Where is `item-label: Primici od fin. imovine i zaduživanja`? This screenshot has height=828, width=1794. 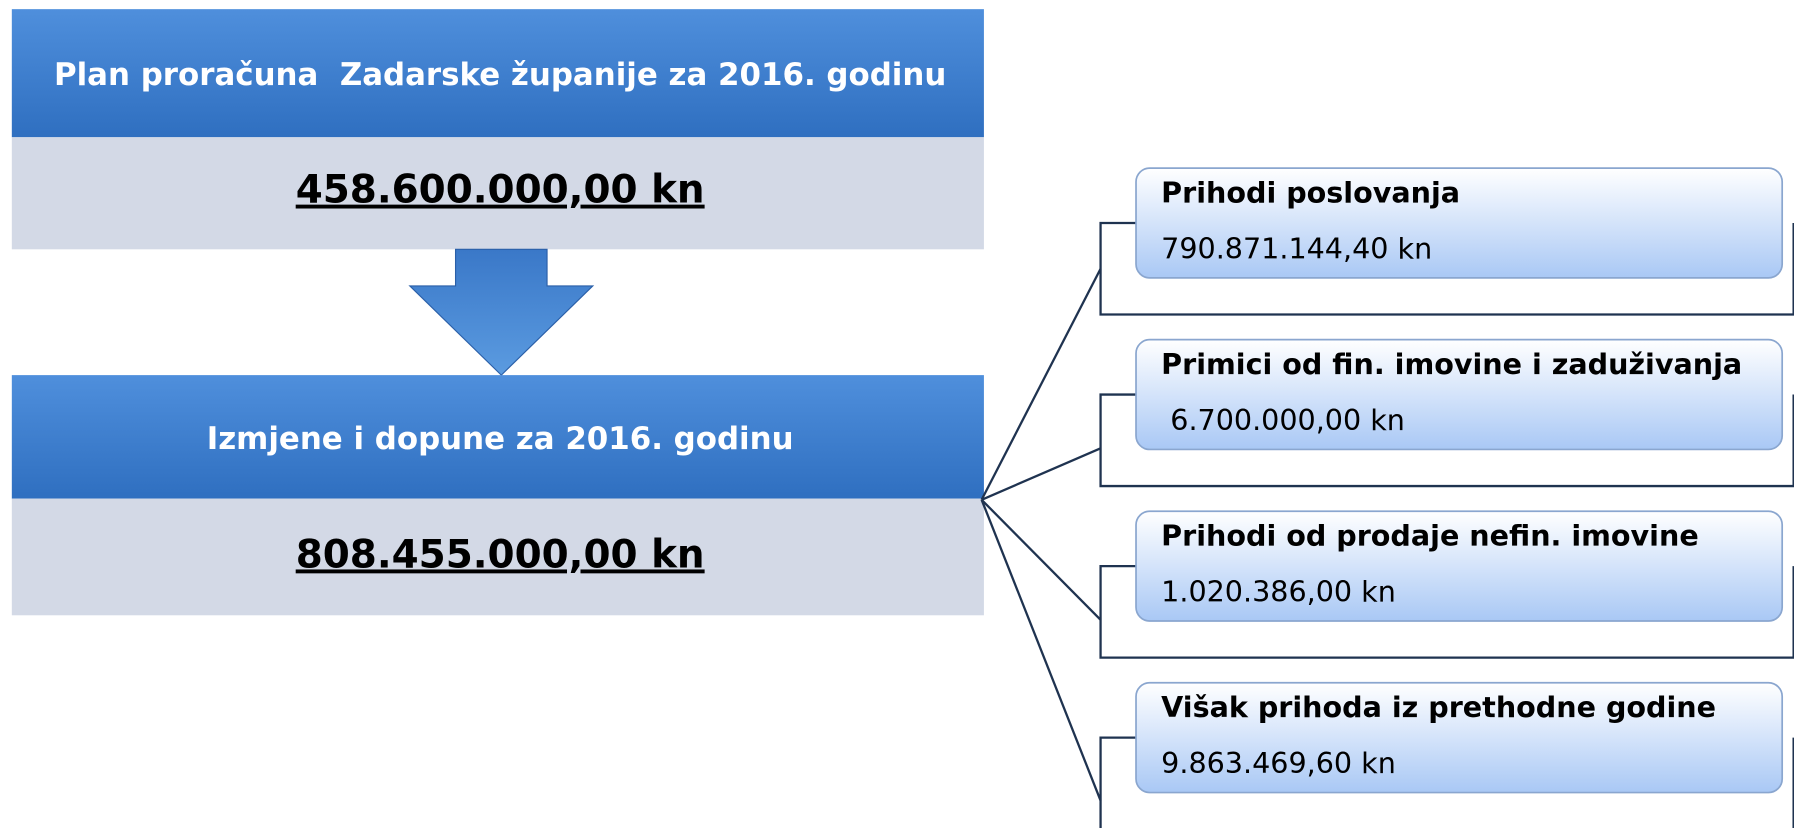 item-label: Primici od fin. imovine i zaduživanja is located at coordinates (1451, 364).